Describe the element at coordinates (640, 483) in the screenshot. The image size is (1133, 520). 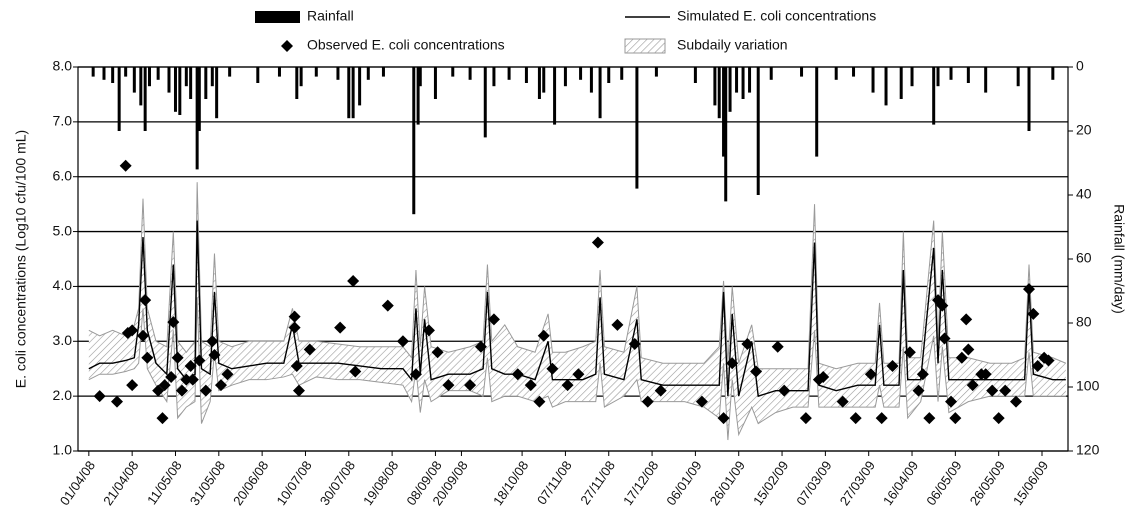
I see `x-tick-label: 17/12/08` at that location.